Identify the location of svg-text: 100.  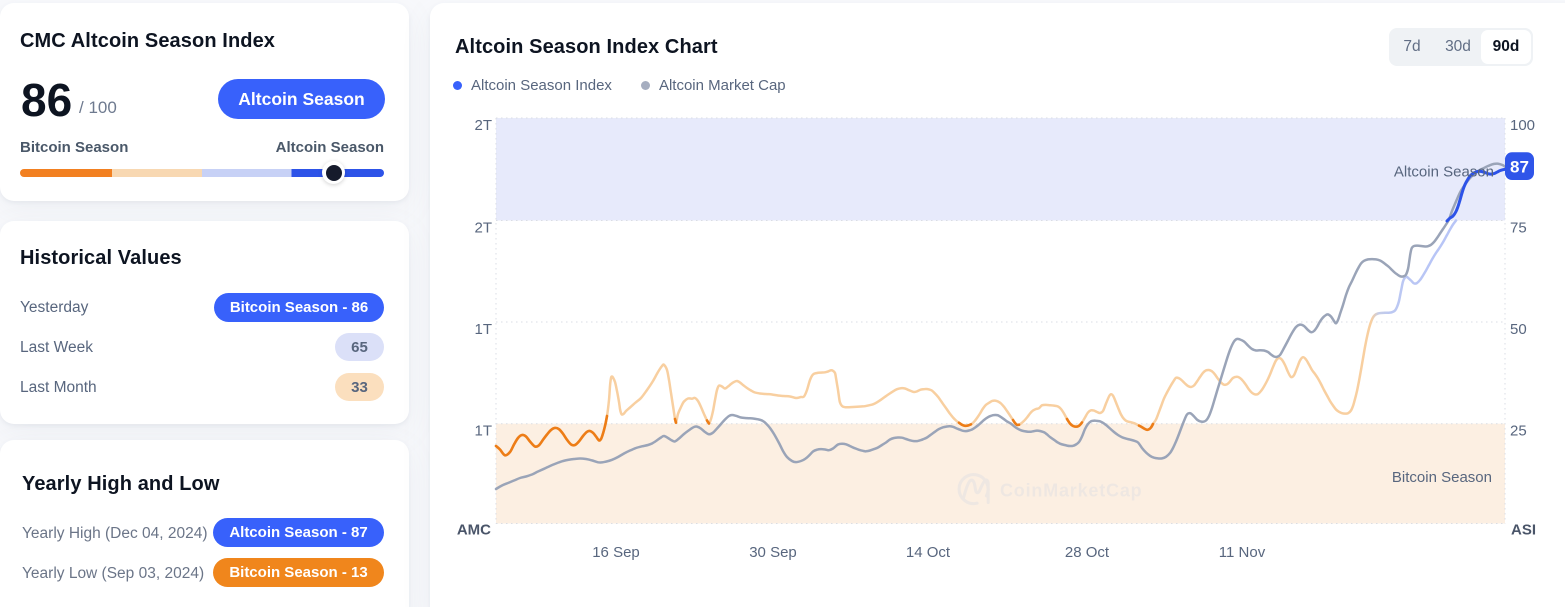
(1522, 125).